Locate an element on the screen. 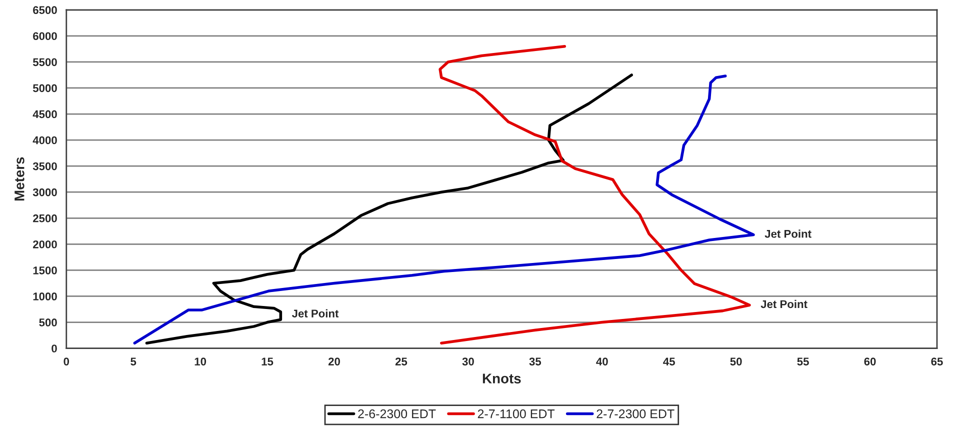 The height and width of the screenshot is (430, 962). x-tick-label: 0 is located at coordinates (67, 362).